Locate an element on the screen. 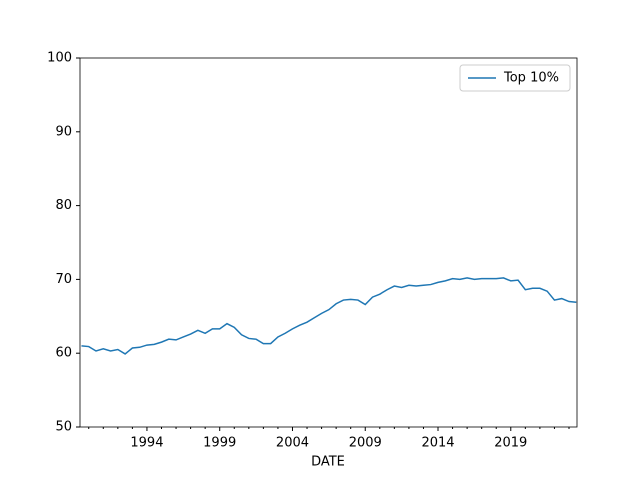 The height and width of the screenshot is (484, 640). y-tick-label: 60 is located at coordinates (63, 353).